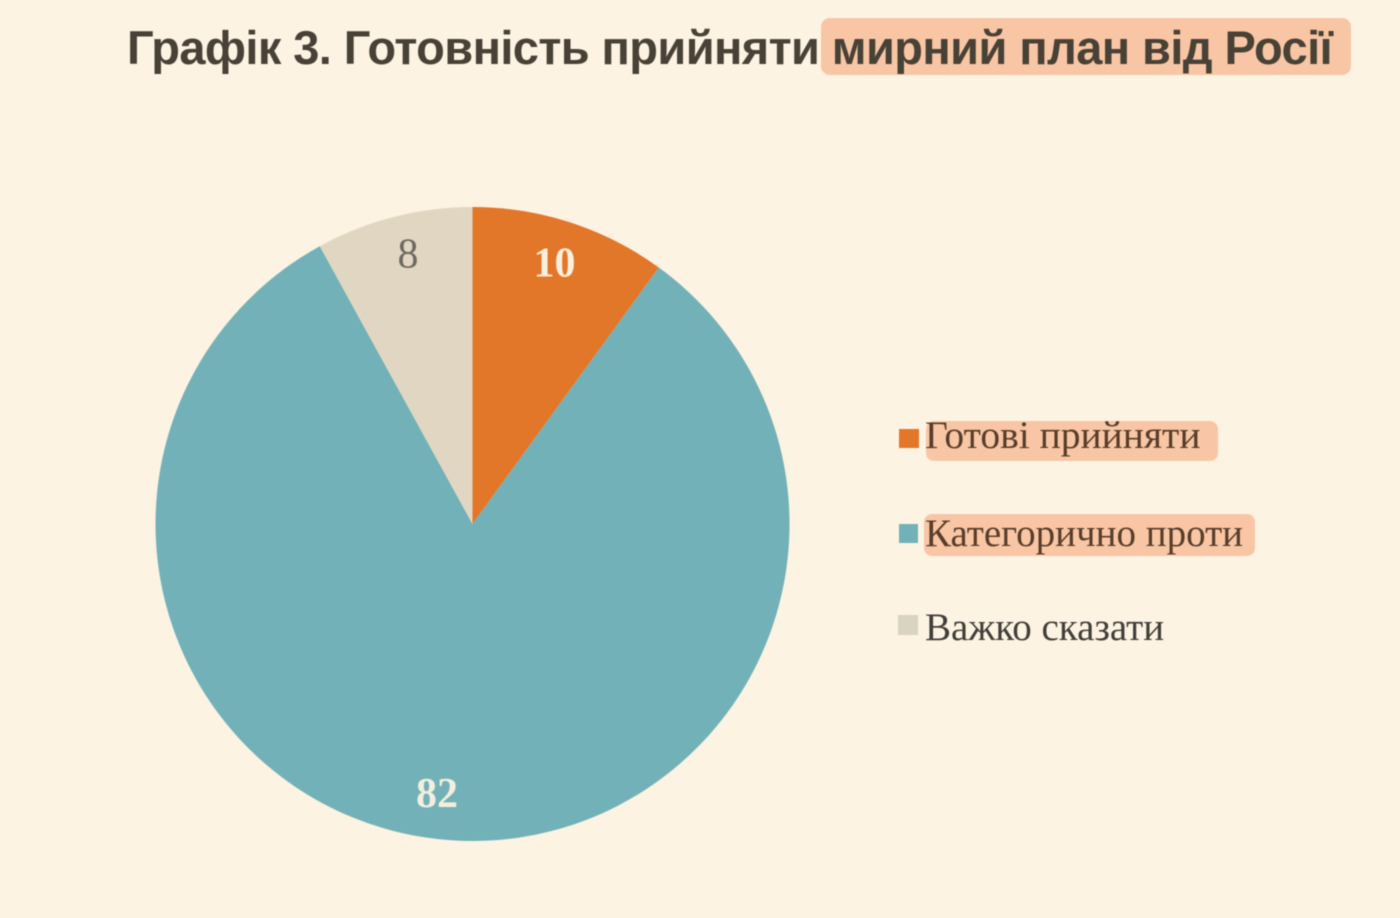 Image resolution: width=1400 pixels, height=918 pixels. Describe the element at coordinates (555, 264) in the screenshot. I see `svg-text: 10` at that location.